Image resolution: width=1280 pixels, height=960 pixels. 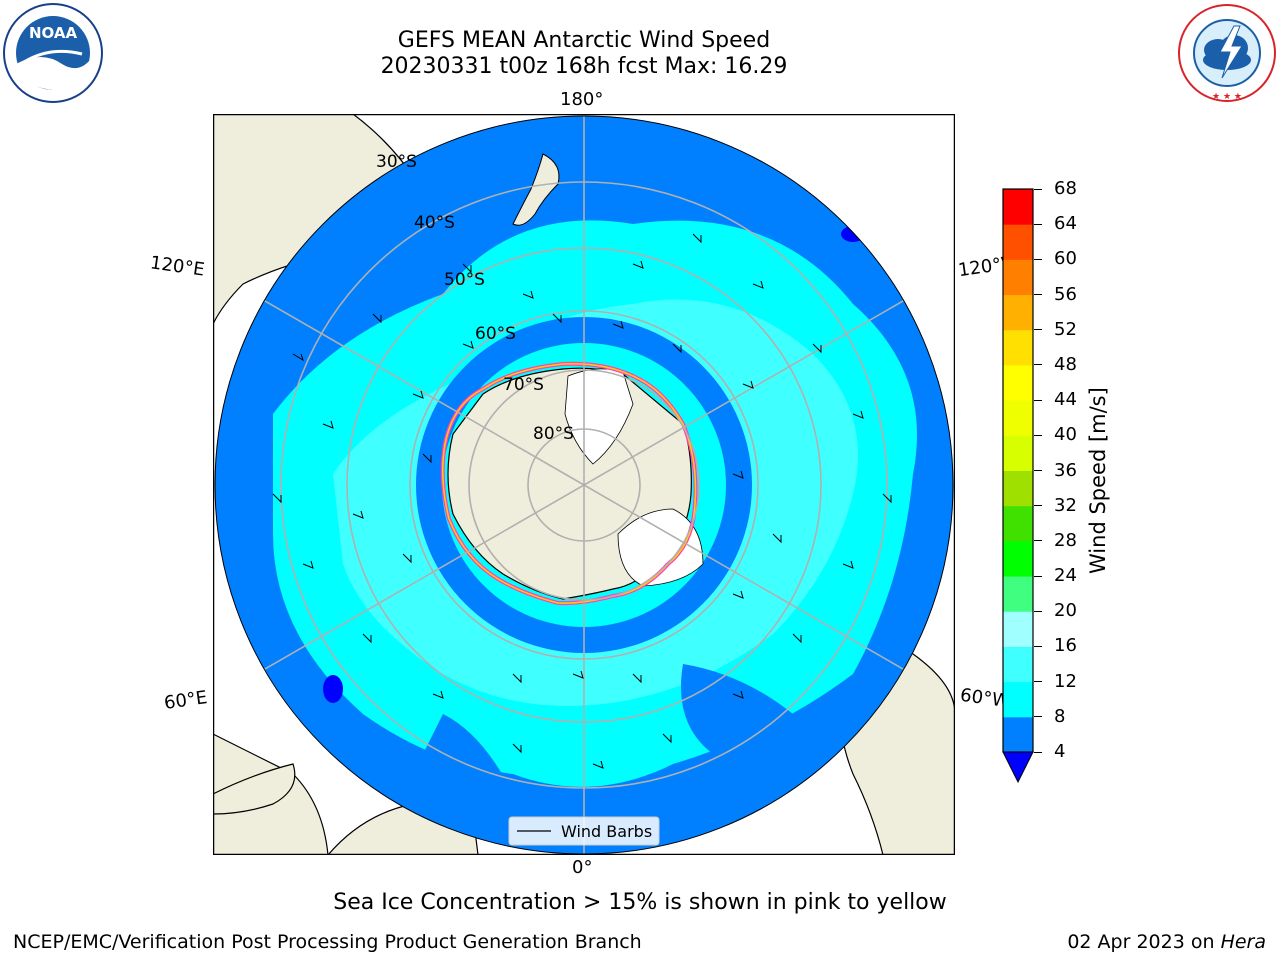 I want to click on lon-label-180: 180°, so click(x=582, y=99).